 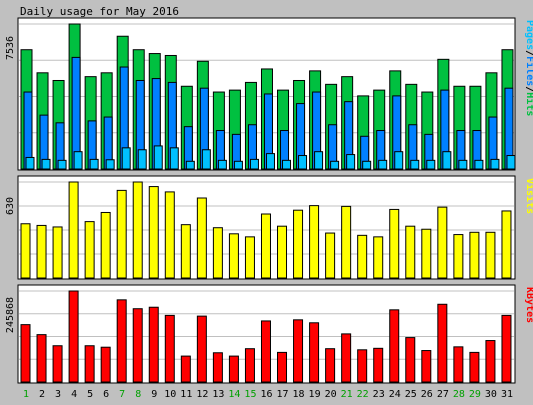 I want to click on hits_panel-side-label: Pages/Files/Hits, so click(x=528, y=68).